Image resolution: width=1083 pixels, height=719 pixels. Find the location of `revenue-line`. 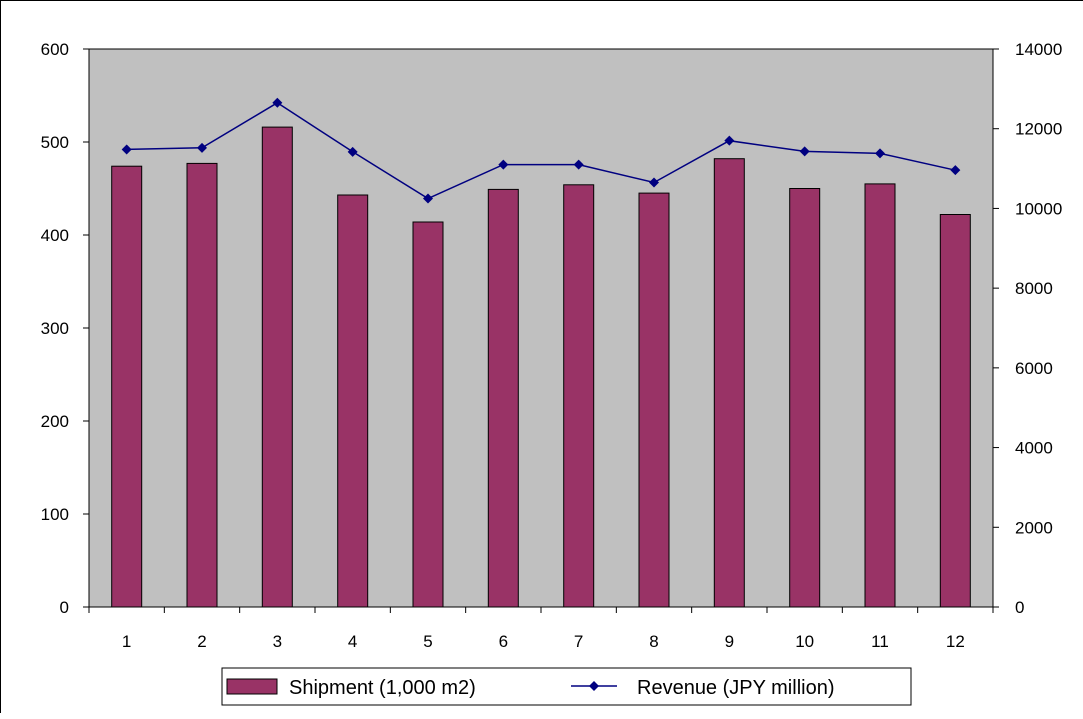

revenue-line is located at coordinates (541, 150).